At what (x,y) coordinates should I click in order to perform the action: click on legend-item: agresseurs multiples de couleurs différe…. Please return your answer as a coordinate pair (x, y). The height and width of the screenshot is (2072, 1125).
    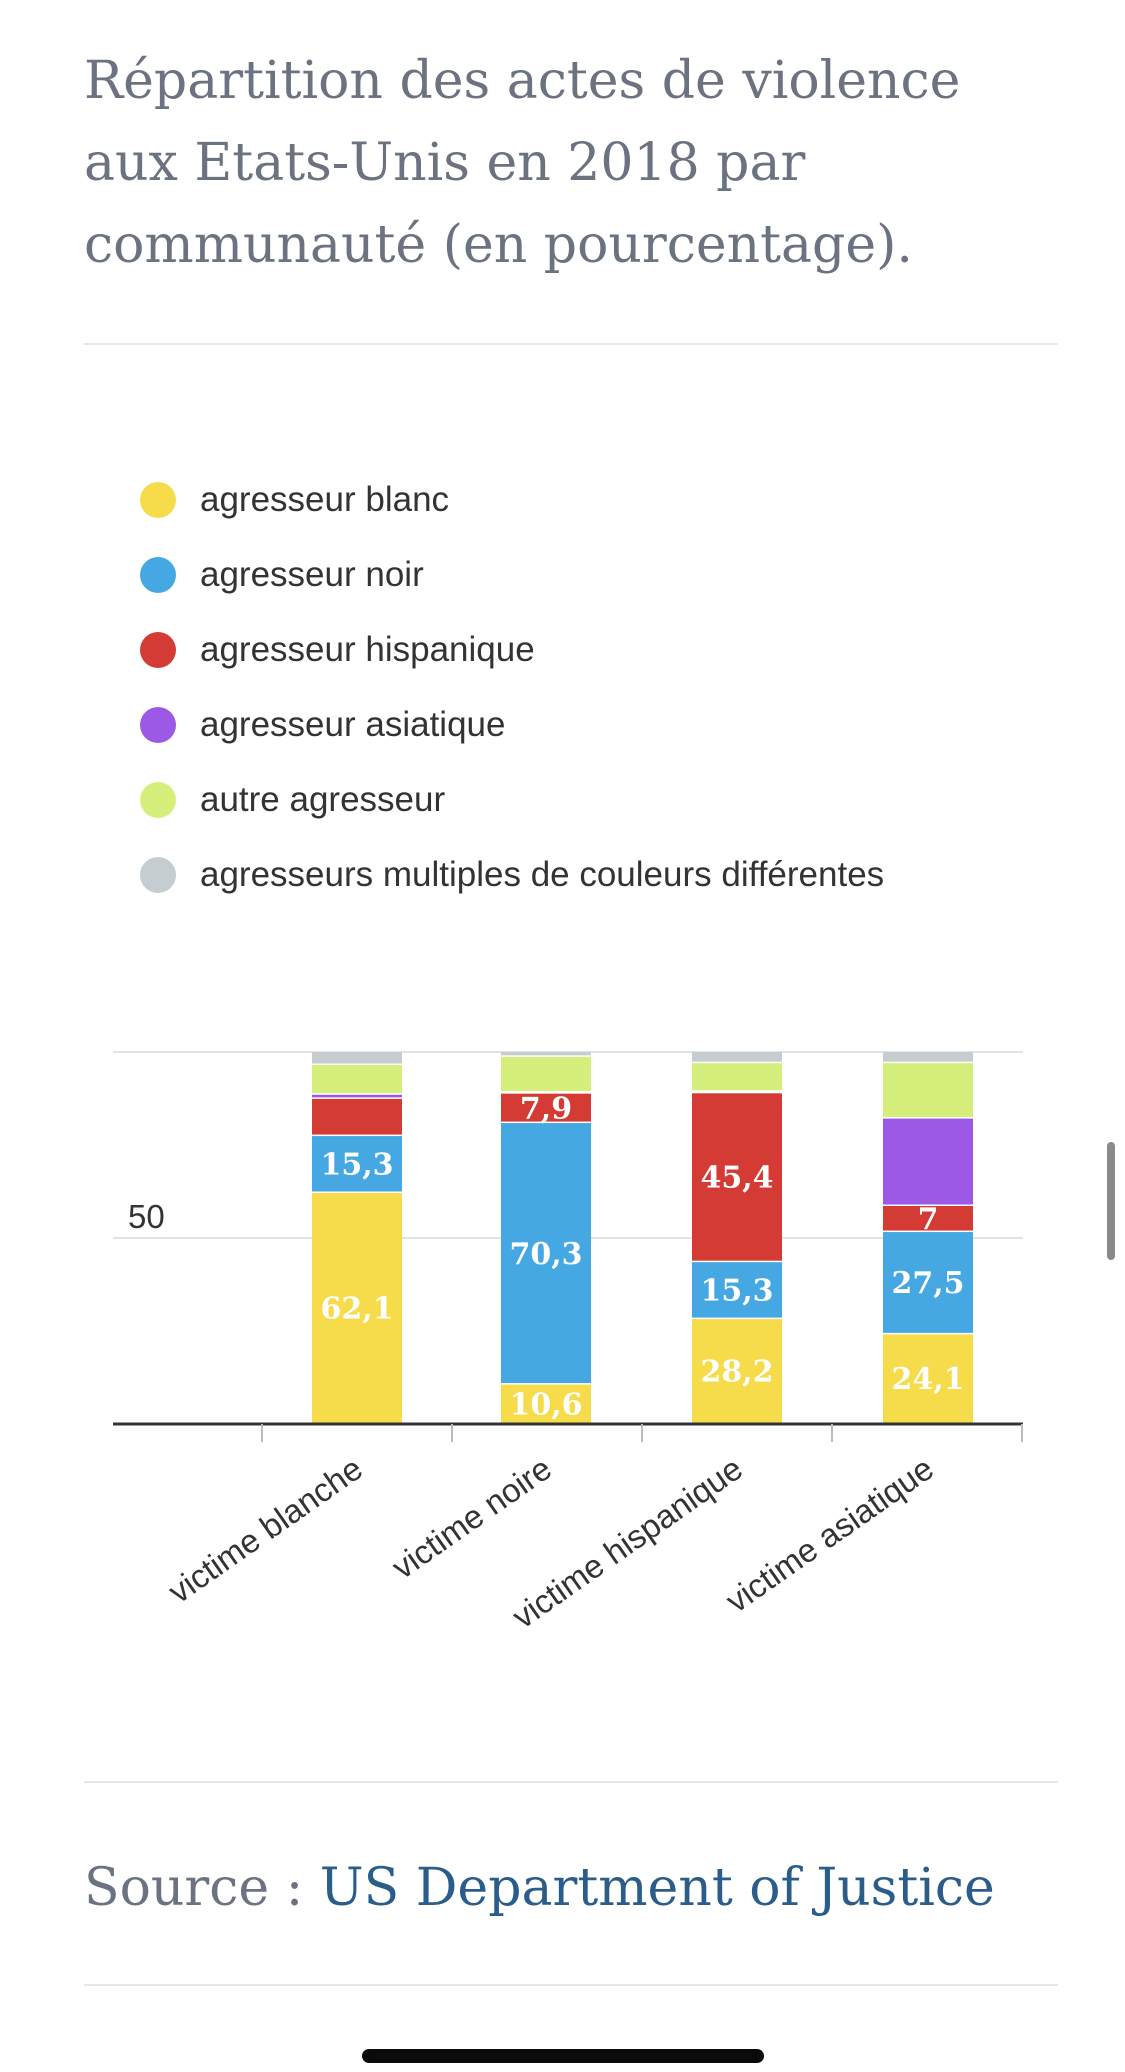
    Looking at the image, I should click on (512, 874).